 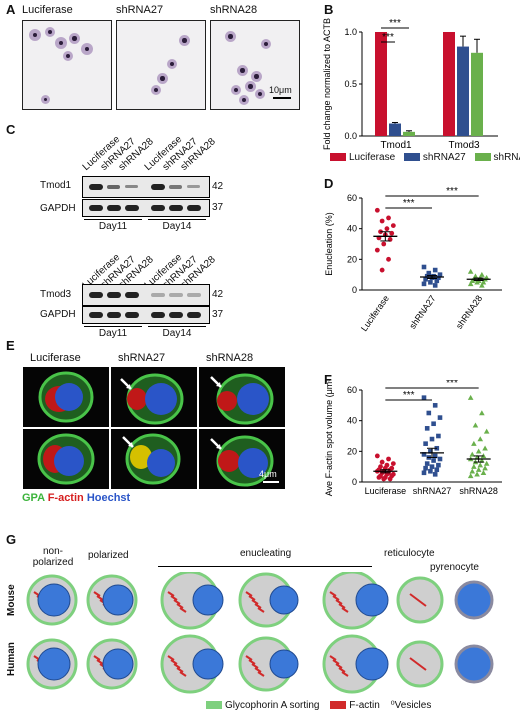 I want to click on stage-label-enucleating: enucleating, so click(x=266, y=553).